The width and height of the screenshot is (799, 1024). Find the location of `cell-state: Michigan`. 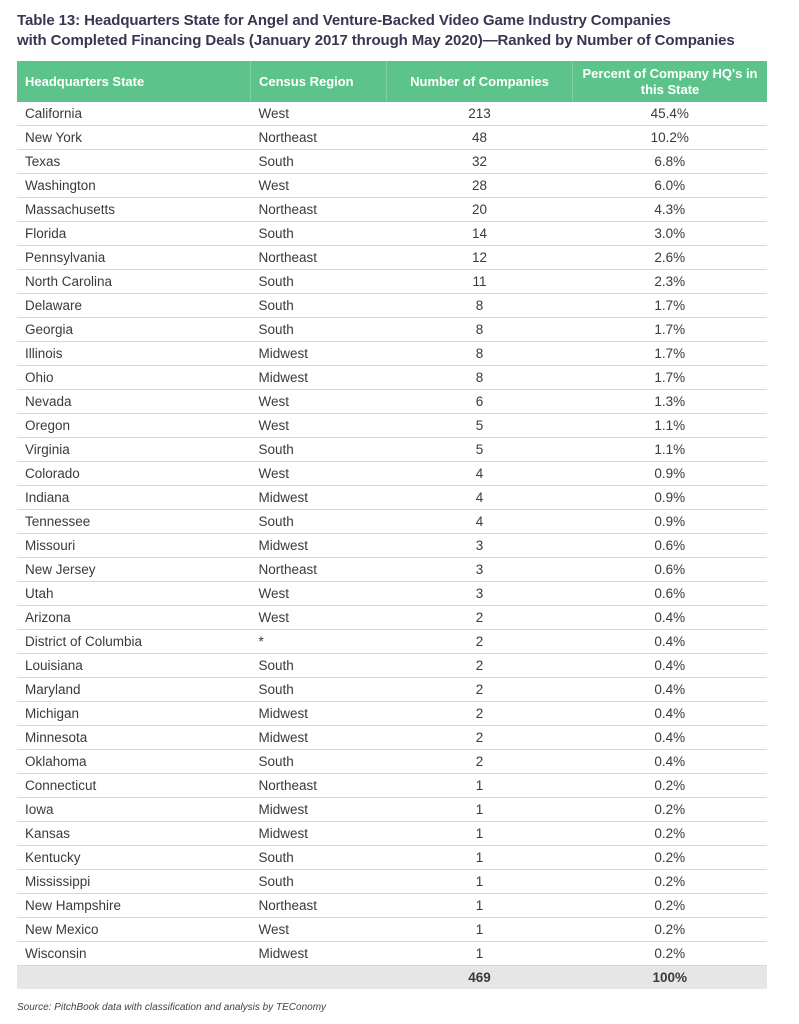

cell-state: Michigan is located at coordinates (134, 713).